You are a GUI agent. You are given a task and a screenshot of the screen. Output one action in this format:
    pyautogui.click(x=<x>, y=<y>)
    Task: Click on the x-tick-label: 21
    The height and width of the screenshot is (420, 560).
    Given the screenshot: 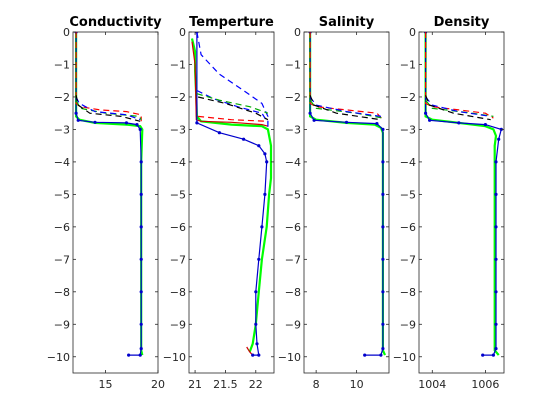 What is the action you would take?
    pyautogui.click(x=195, y=384)
    